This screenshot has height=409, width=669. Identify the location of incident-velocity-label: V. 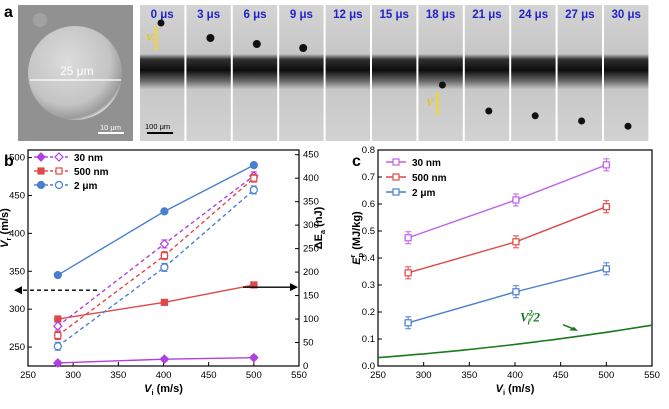
(150, 38).